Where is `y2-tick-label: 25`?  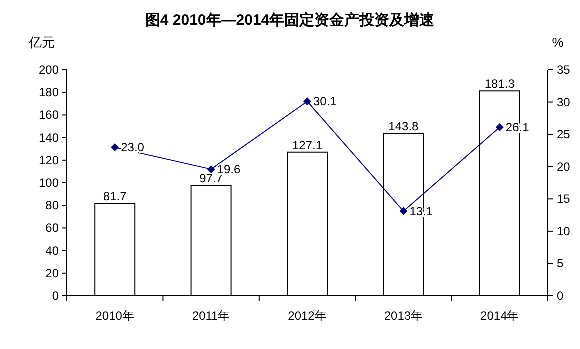
y2-tick-label: 25 is located at coordinates (564, 135).